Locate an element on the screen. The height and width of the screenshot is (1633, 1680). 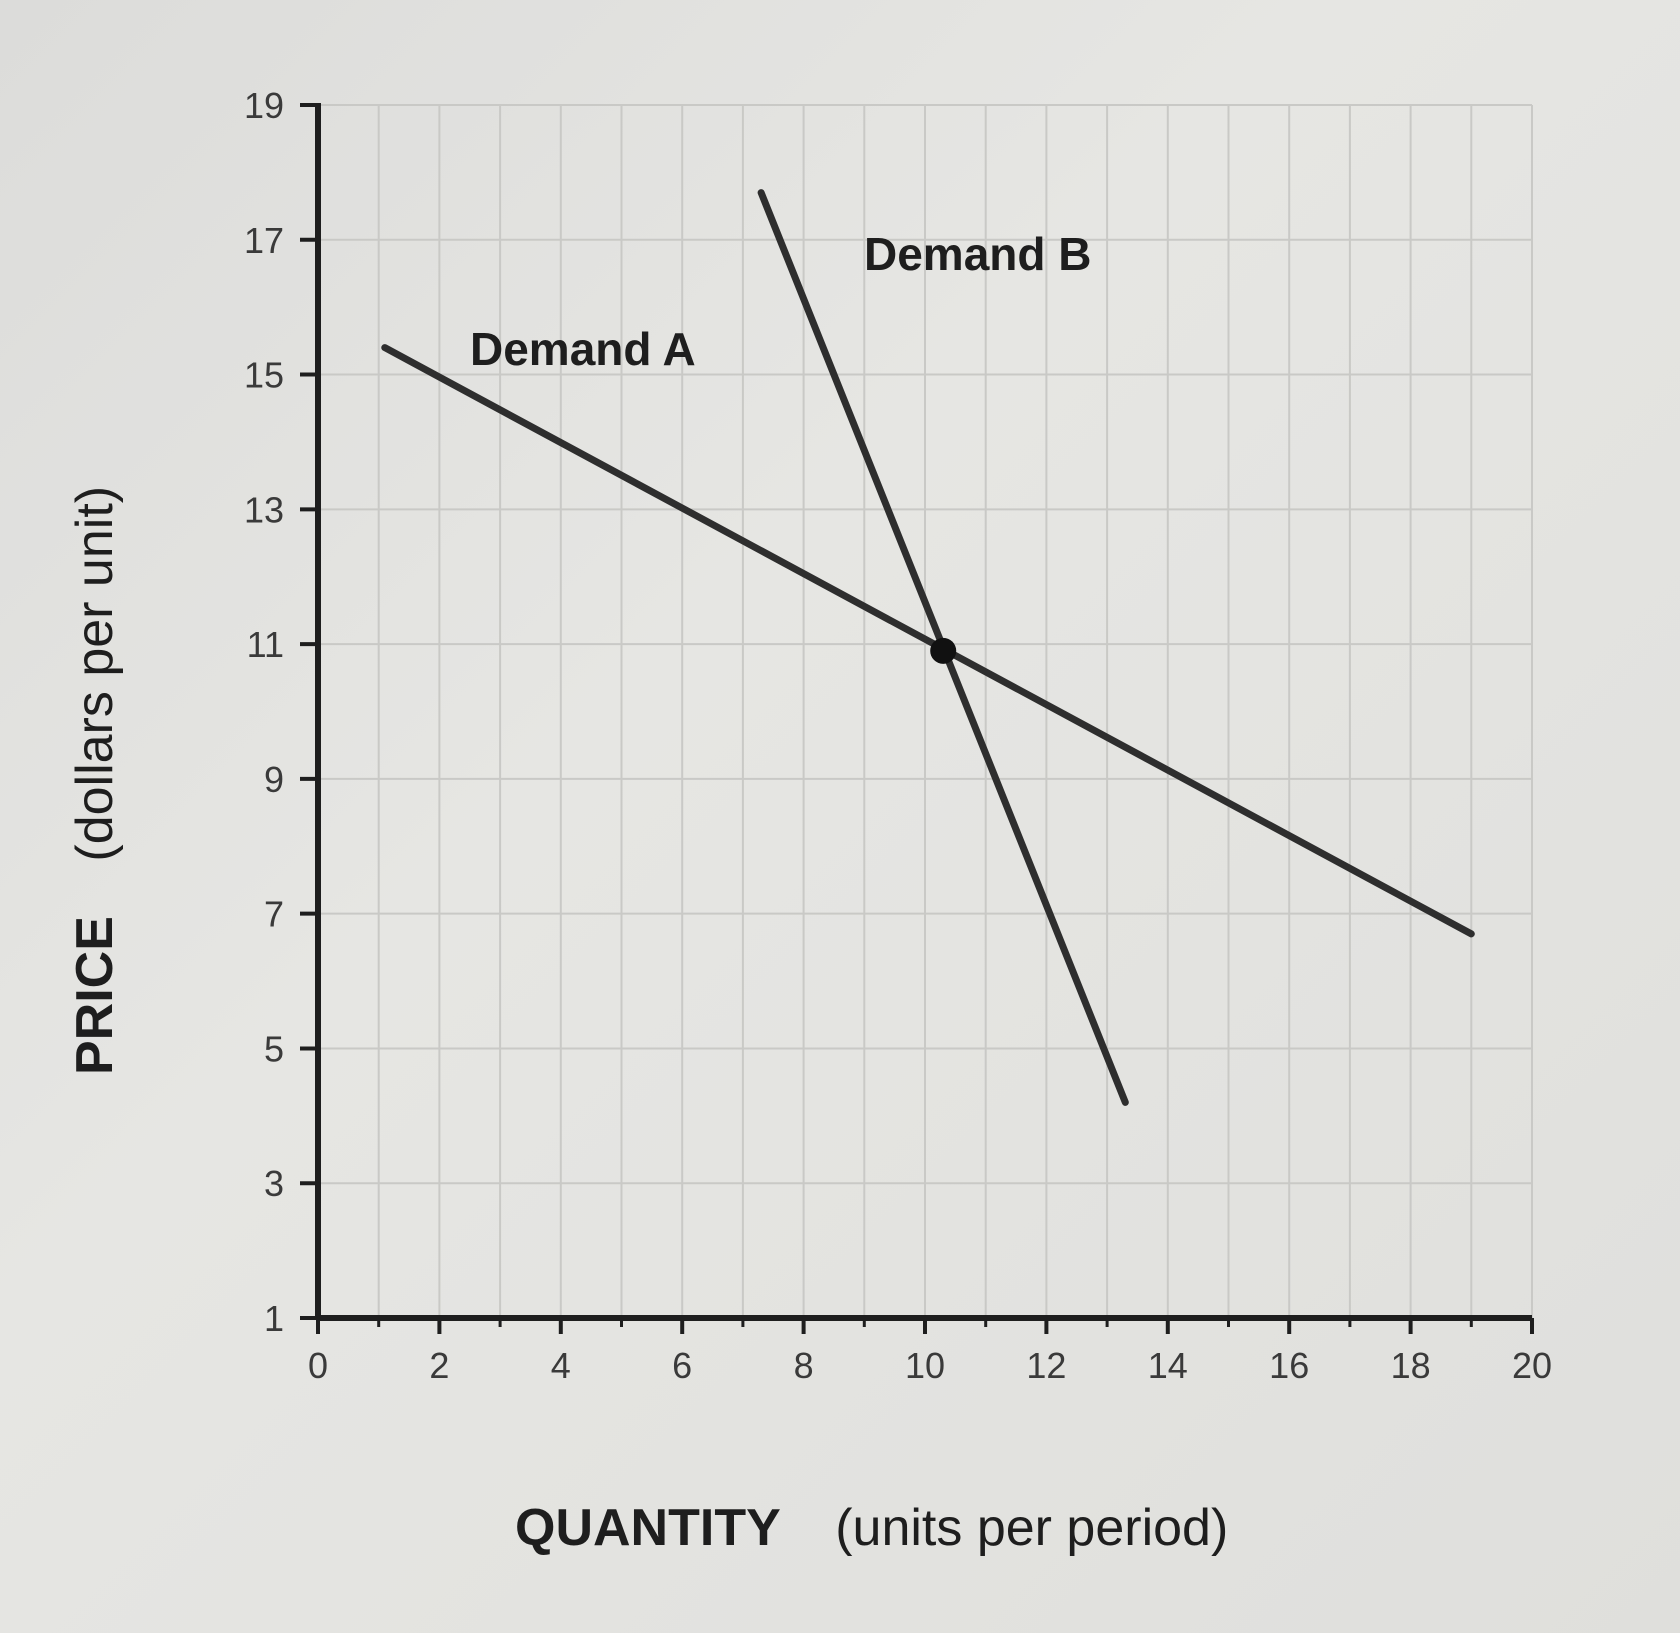
x-tick-label: 10 is located at coordinates (925, 1365).